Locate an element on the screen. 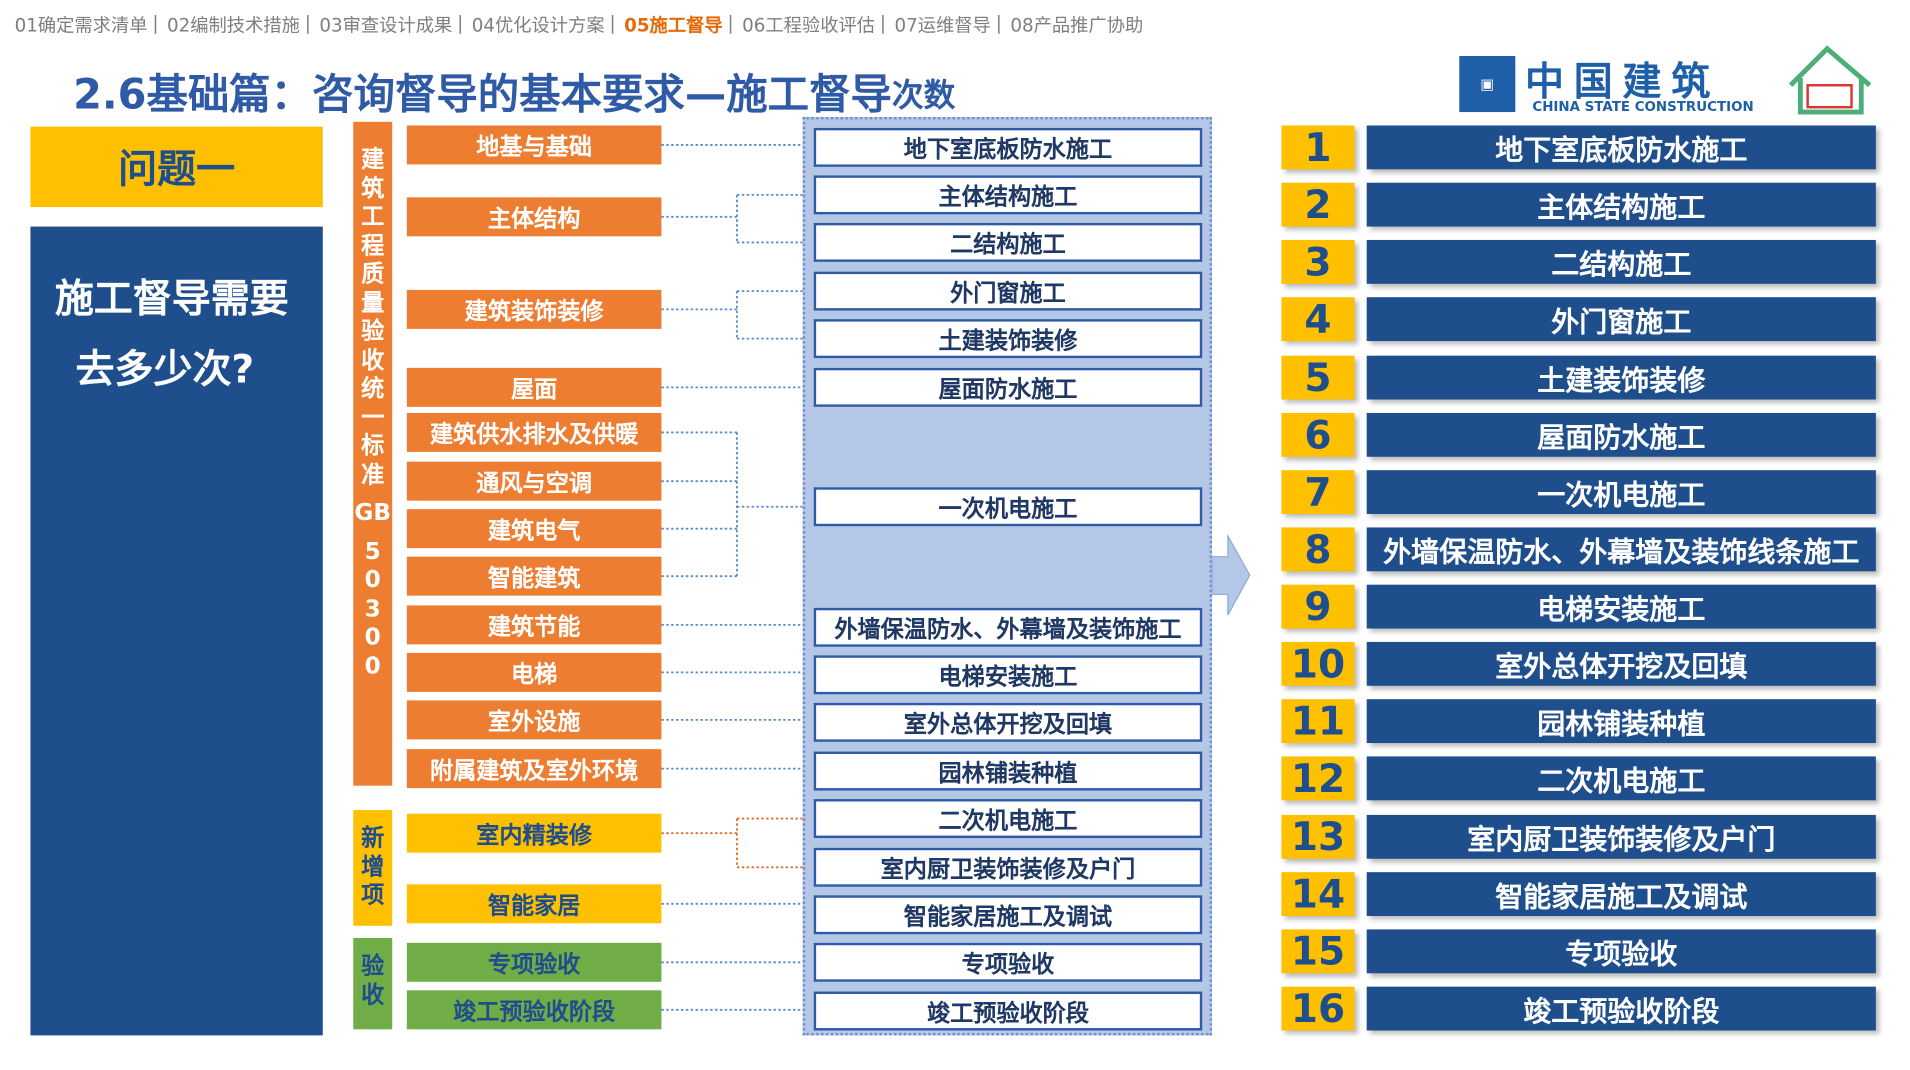 The image size is (1910, 1070). step-label: 室外总体开挖及回填 is located at coordinates (1621, 664).